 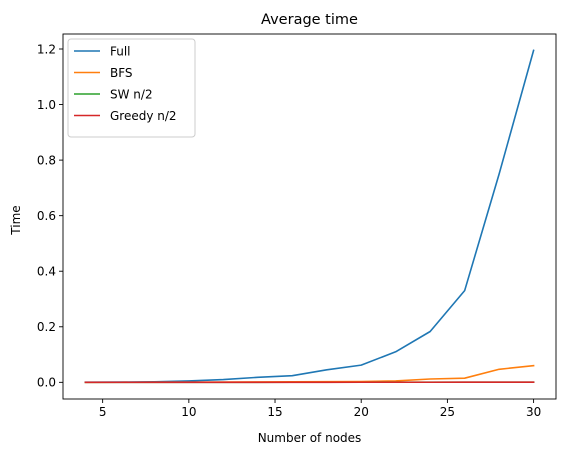 What do you see at coordinates (120, 51) in the screenshot?
I see `legend-label-0: Full` at bounding box center [120, 51].